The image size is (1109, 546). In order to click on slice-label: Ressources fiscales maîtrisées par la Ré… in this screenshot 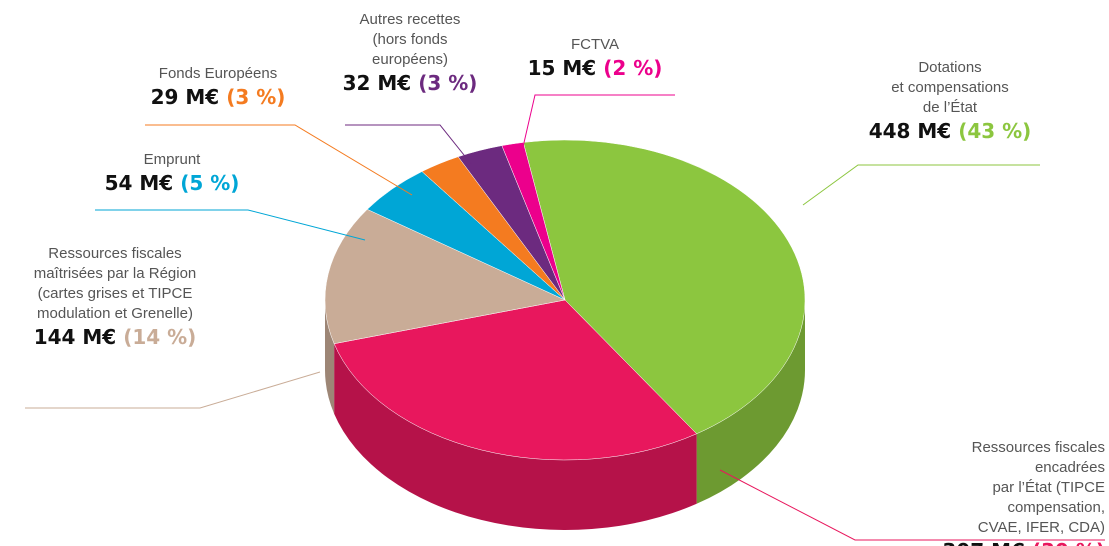, I will do `click(115, 297)`.